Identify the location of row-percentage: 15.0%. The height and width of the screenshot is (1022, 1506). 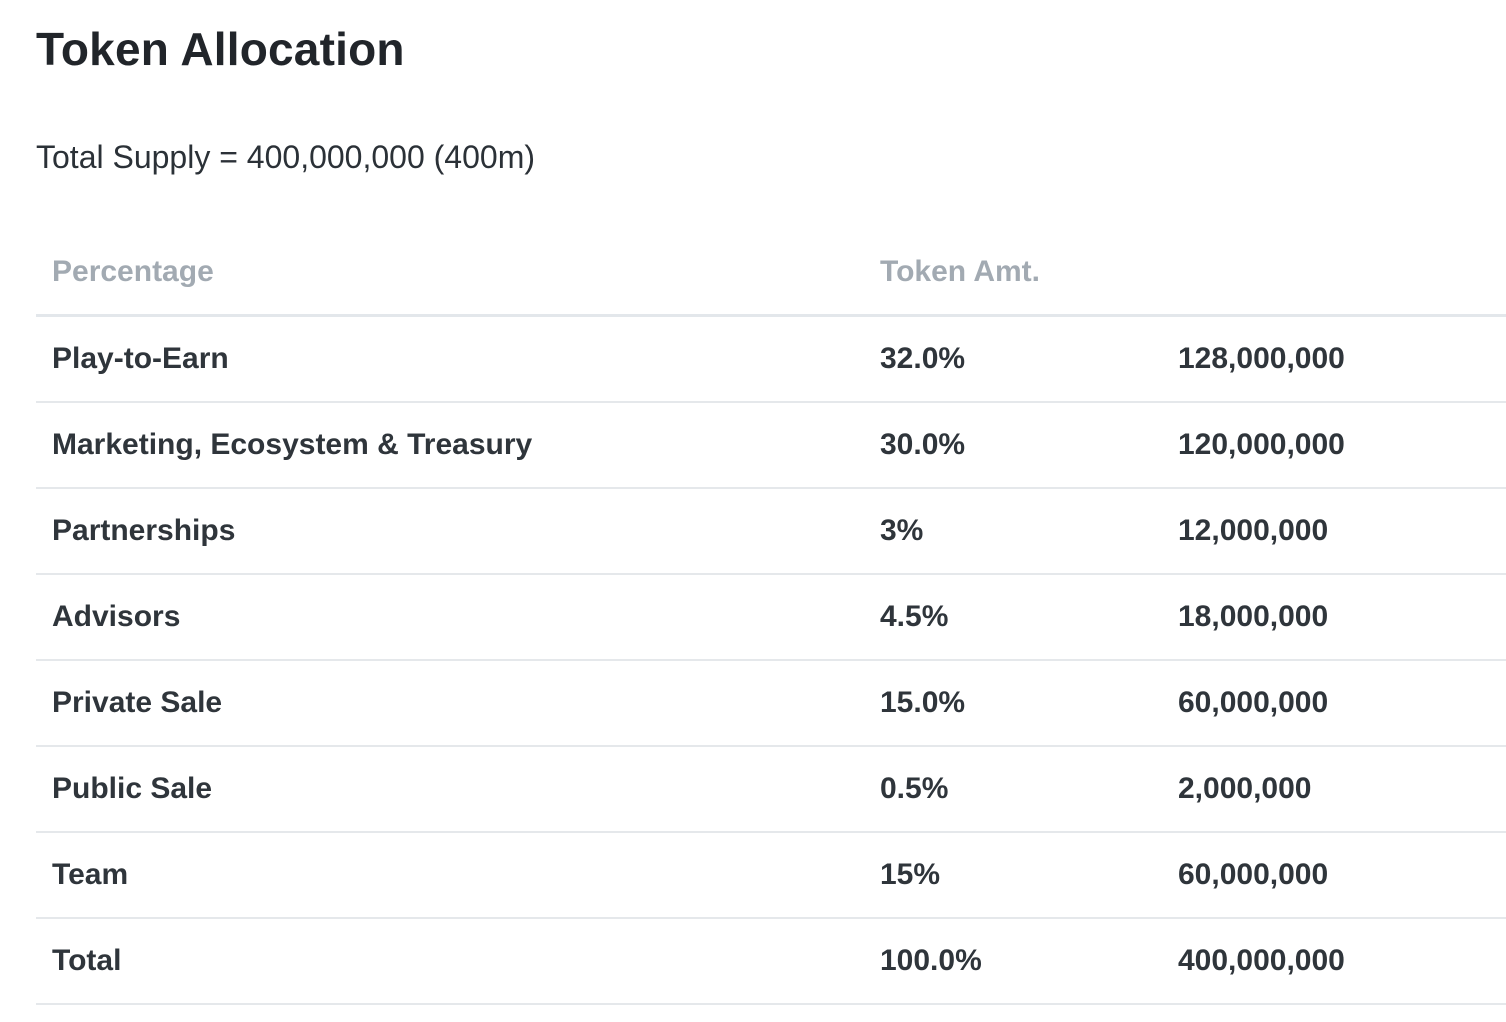
(1021, 703).